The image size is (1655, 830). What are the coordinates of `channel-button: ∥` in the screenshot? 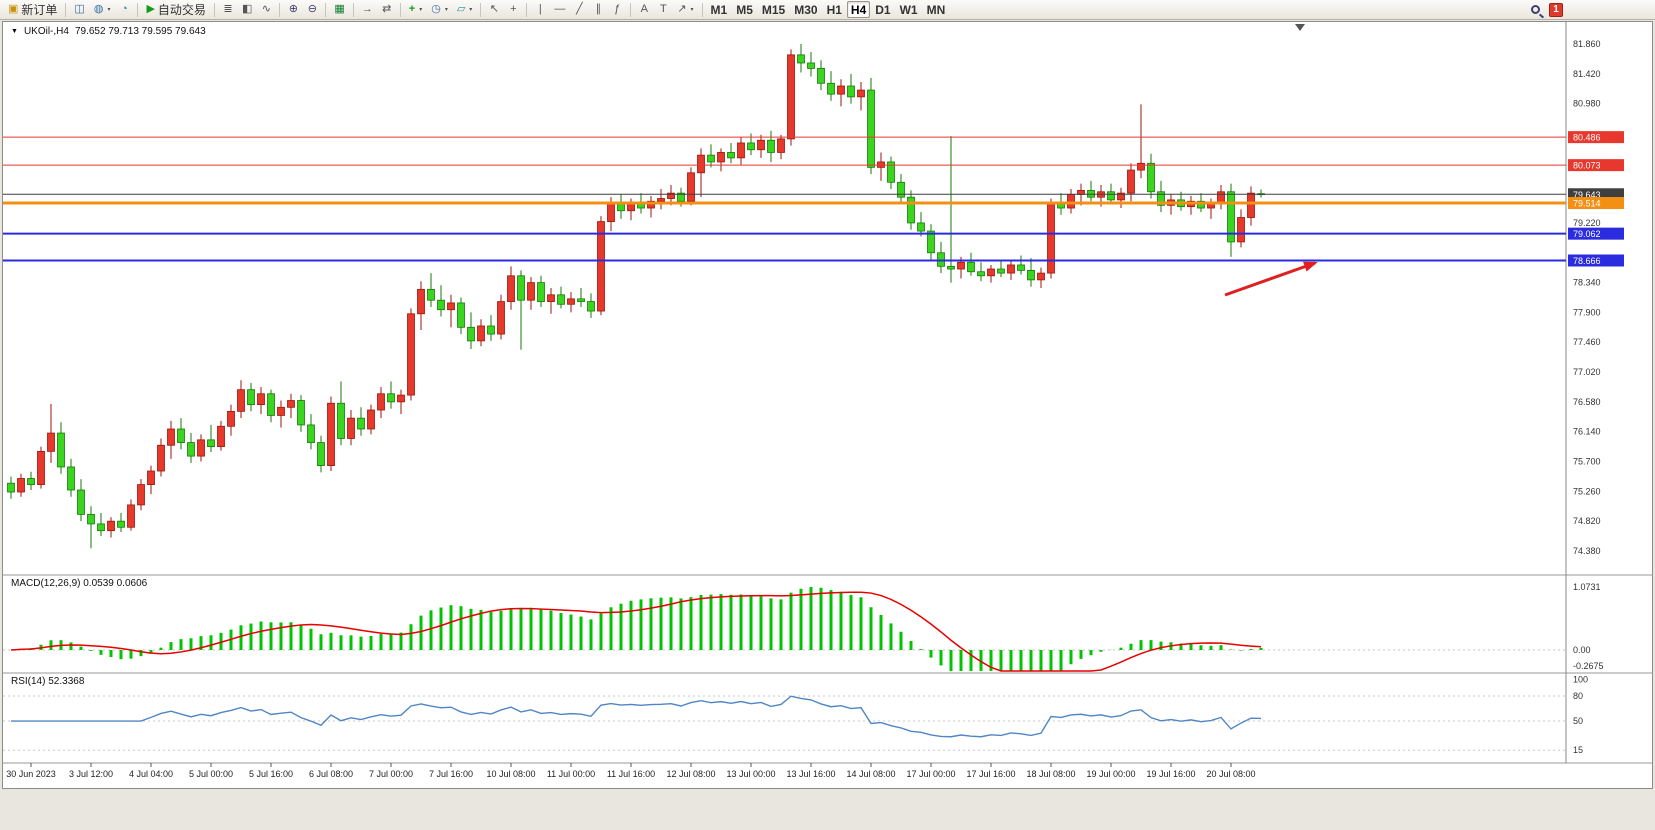 It's located at (598, 9).